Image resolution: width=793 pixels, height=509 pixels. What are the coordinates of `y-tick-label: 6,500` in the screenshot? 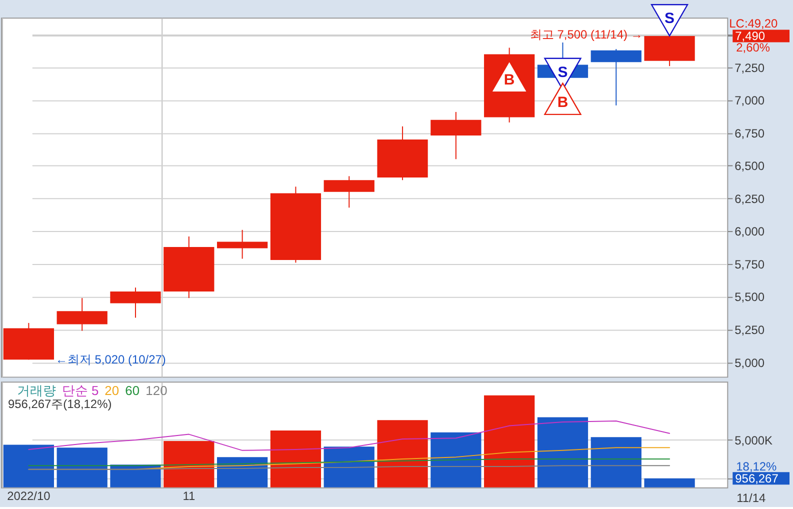 It's located at (749, 166).